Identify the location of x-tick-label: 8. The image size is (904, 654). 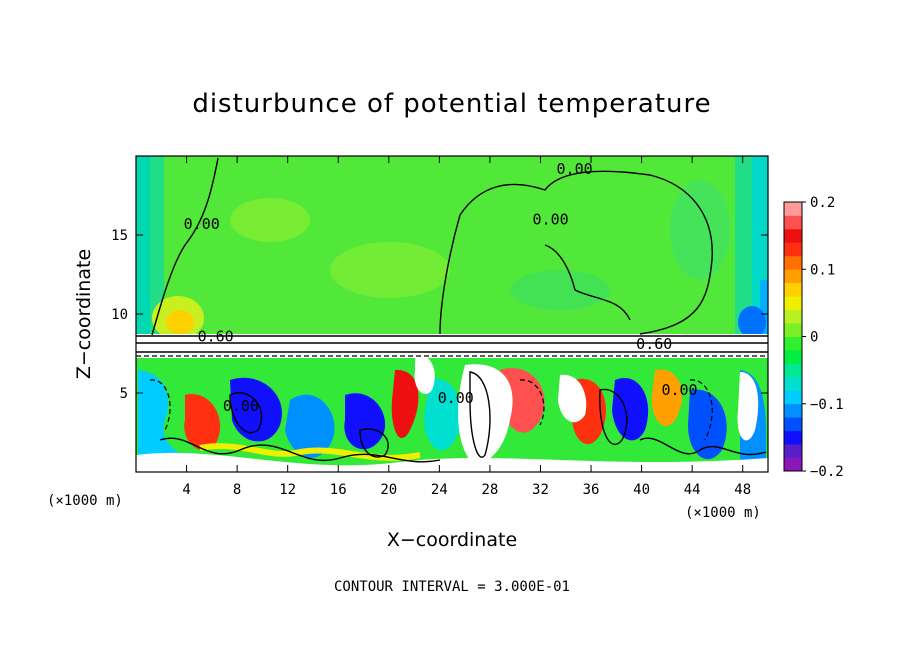
(237, 490).